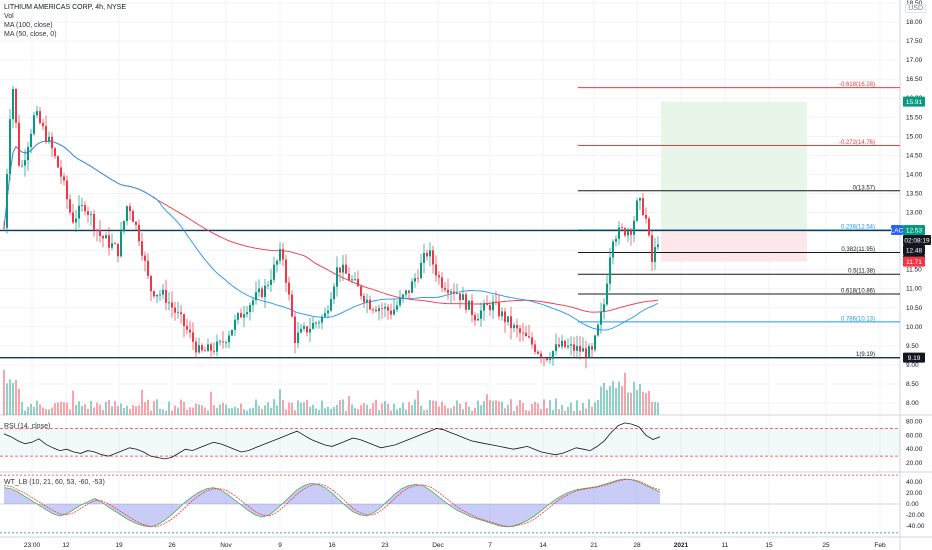 This screenshot has height=550, width=932. I want to click on price-axis-label: 13.00, so click(914, 213).